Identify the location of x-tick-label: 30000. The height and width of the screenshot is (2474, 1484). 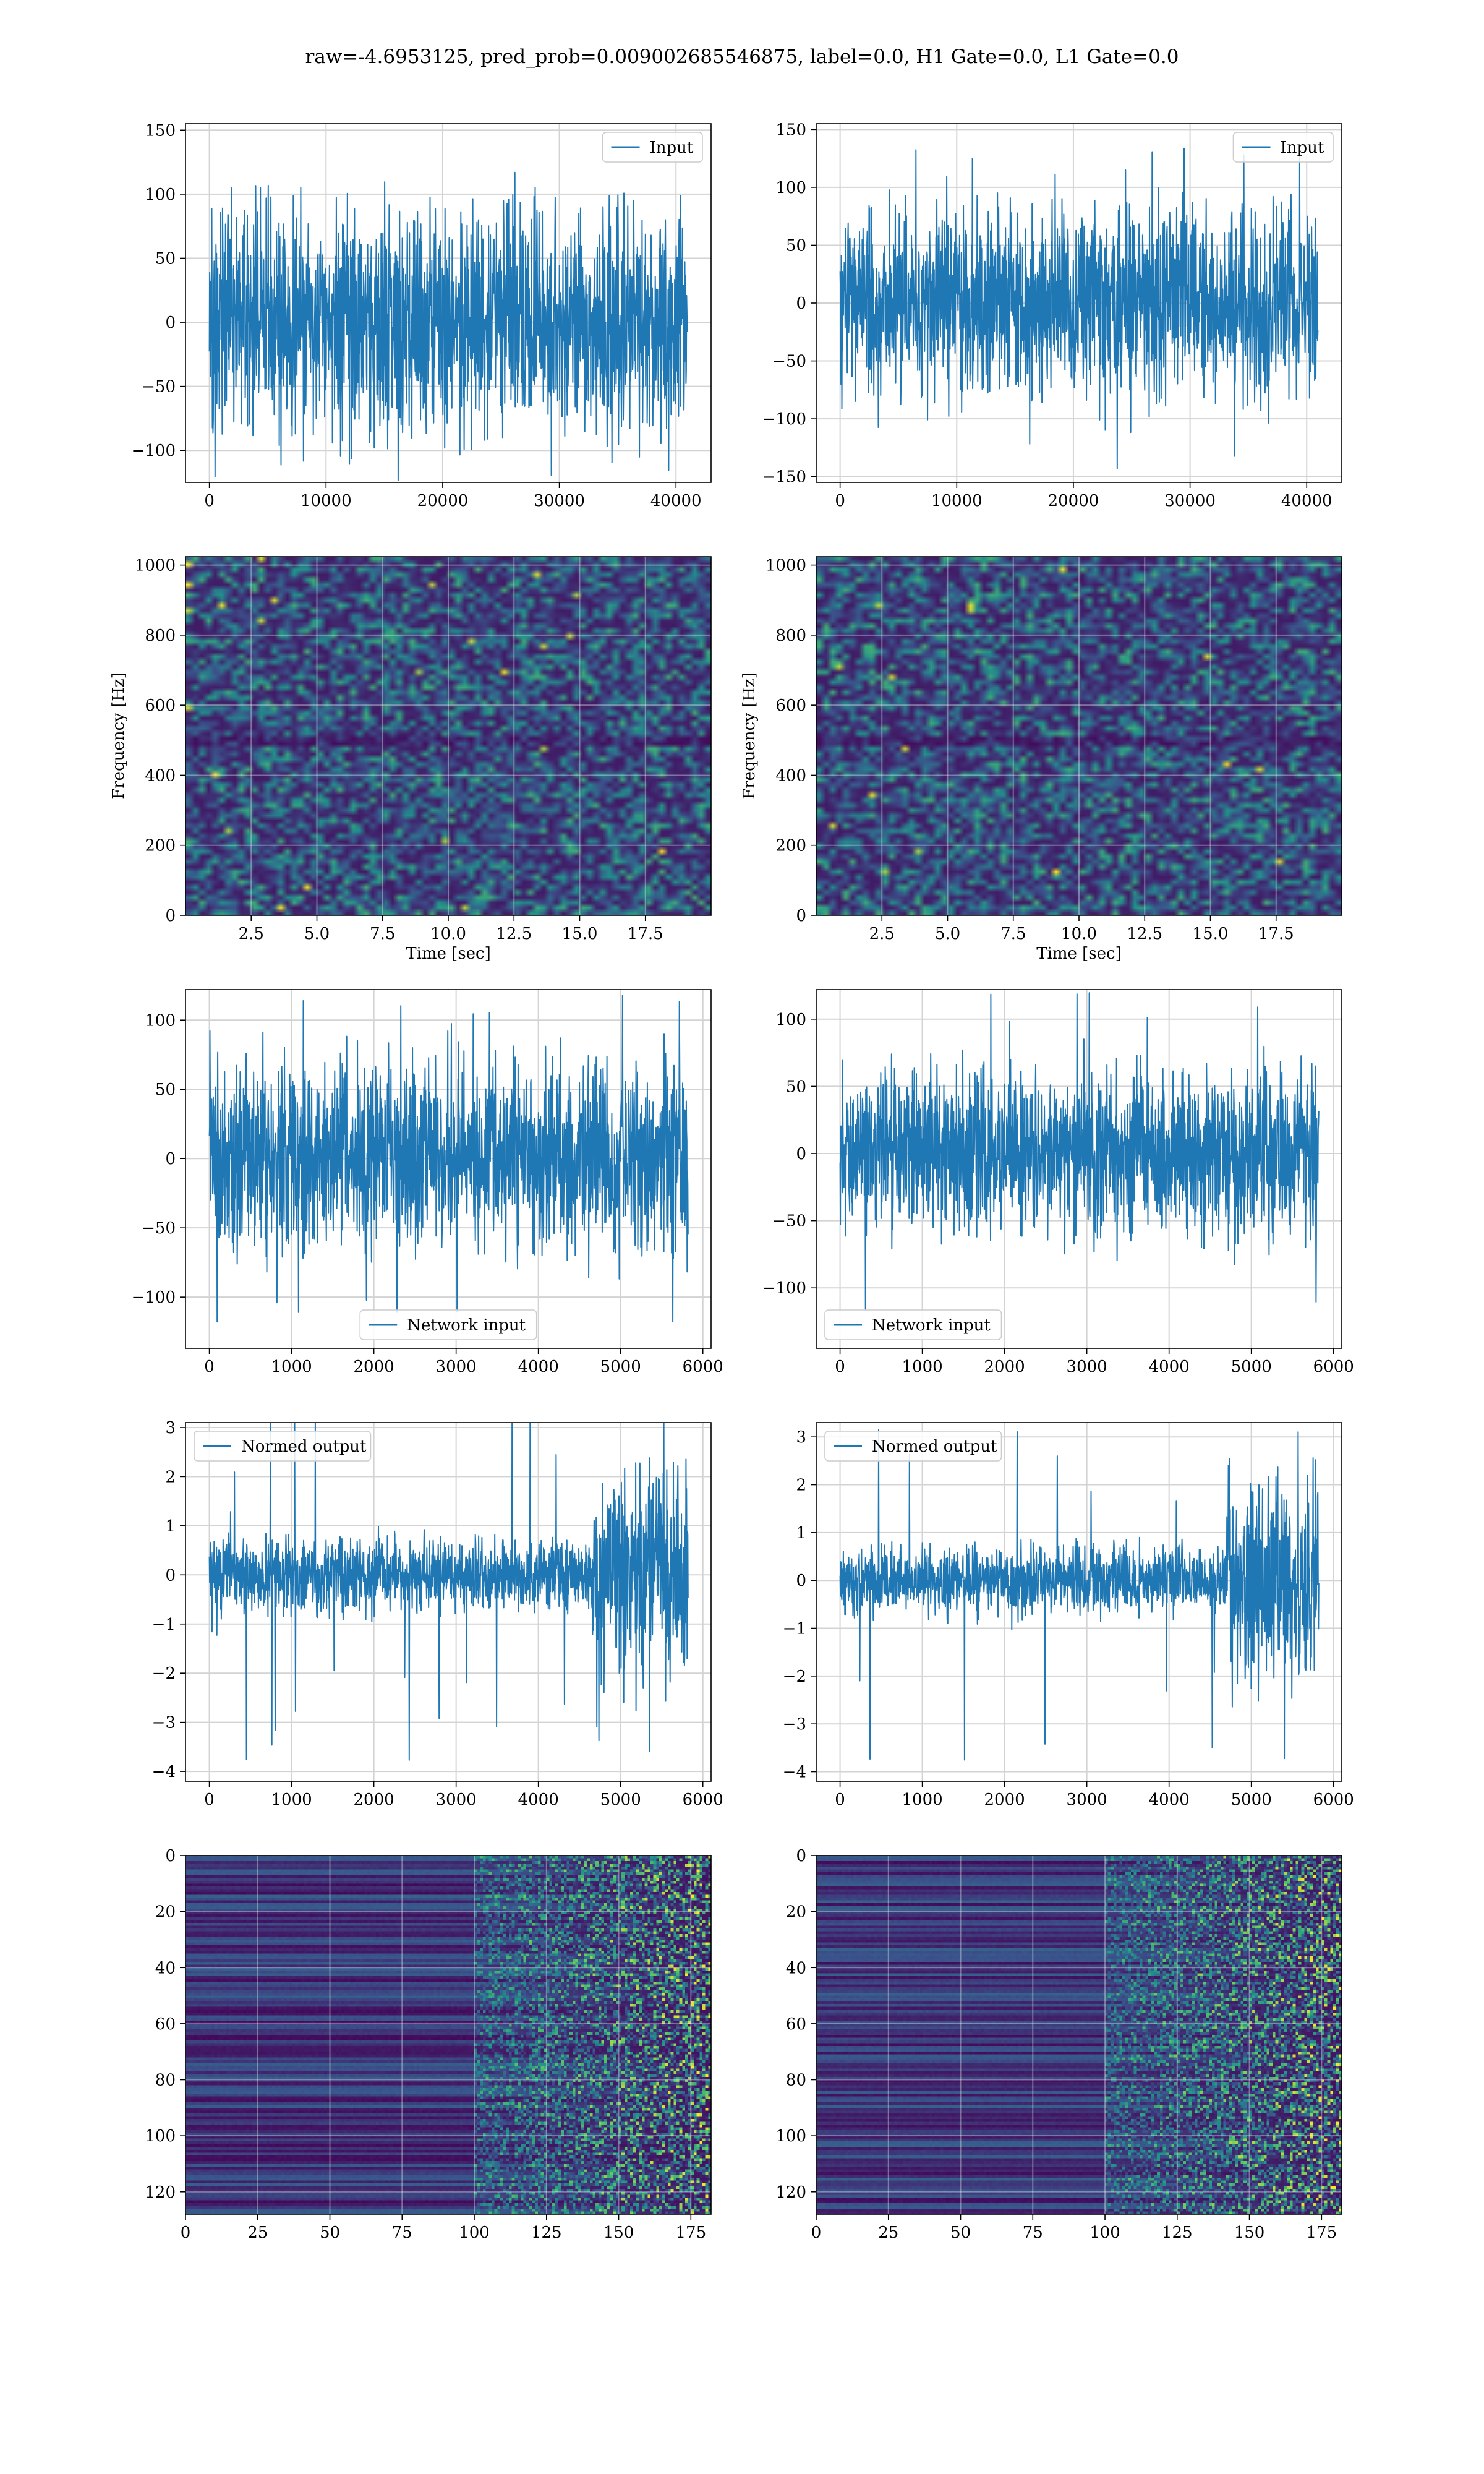
(559, 501).